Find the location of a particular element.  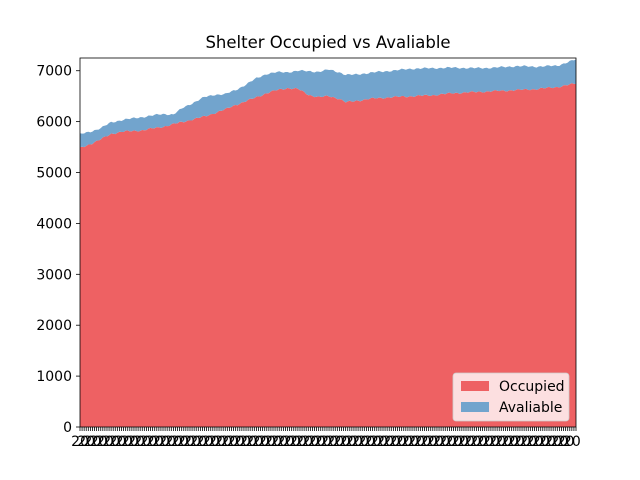

y-tick-label: 4000 is located at coordinates (54, 224).